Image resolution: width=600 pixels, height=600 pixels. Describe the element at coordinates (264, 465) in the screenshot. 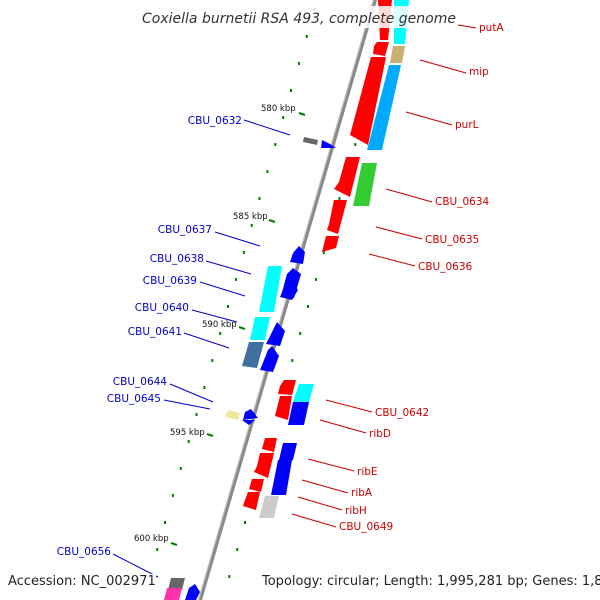

I see `gene-ribA-red` at that location.